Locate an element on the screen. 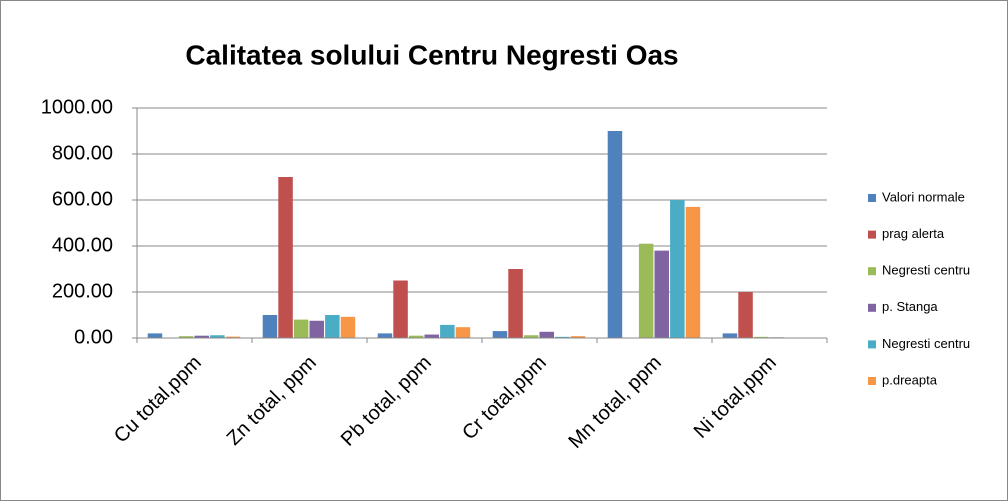 The height and width of the screenshot is (501, 1008). legend-label: Valori normale is located at coordinates (923, 196).